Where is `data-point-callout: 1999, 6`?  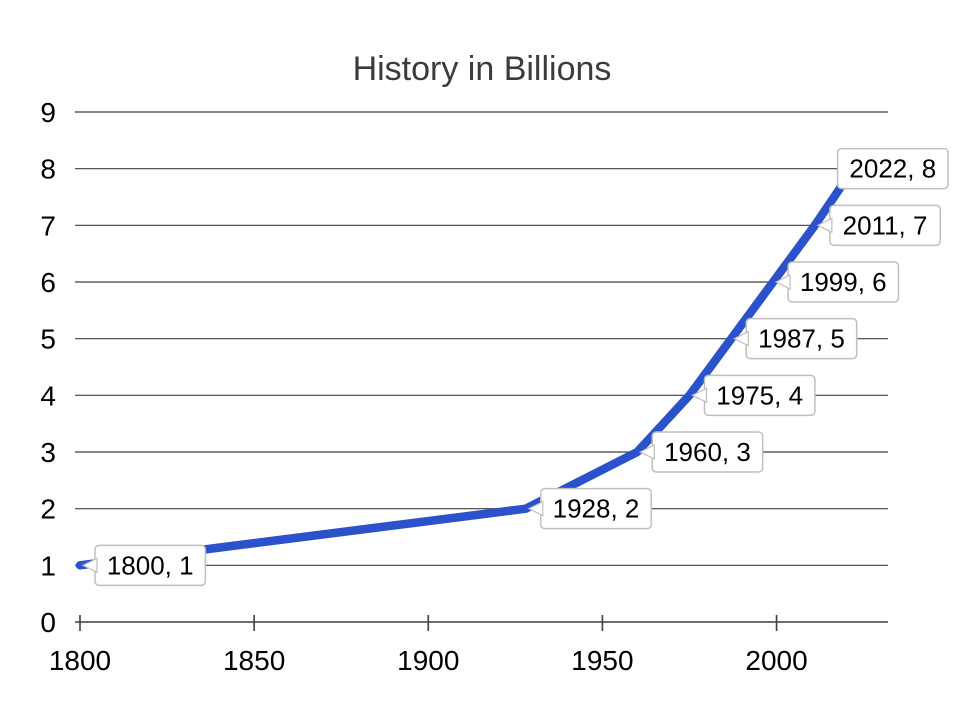
data-point-callout: 1999, 6 is located at coordinates (837, 282).